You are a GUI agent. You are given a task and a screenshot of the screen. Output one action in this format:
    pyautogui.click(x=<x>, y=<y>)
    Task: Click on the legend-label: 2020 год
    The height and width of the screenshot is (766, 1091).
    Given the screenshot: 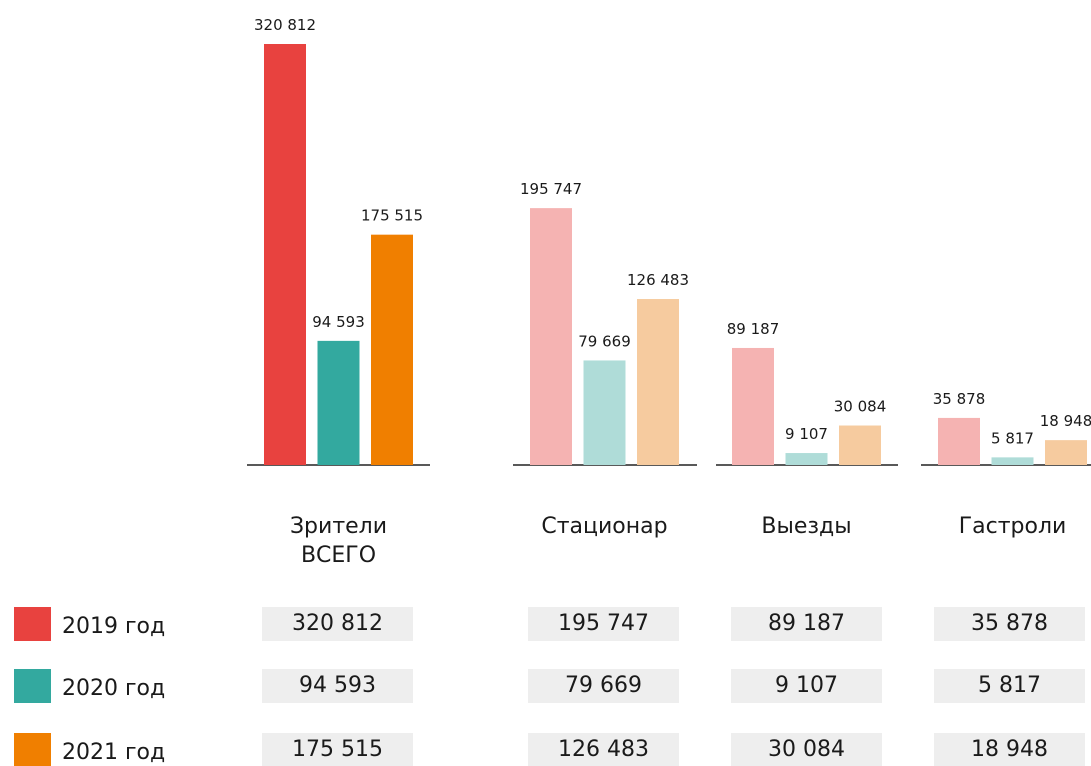 What is the action you would take?
    pyautogui.click(x=114, y=688)
    